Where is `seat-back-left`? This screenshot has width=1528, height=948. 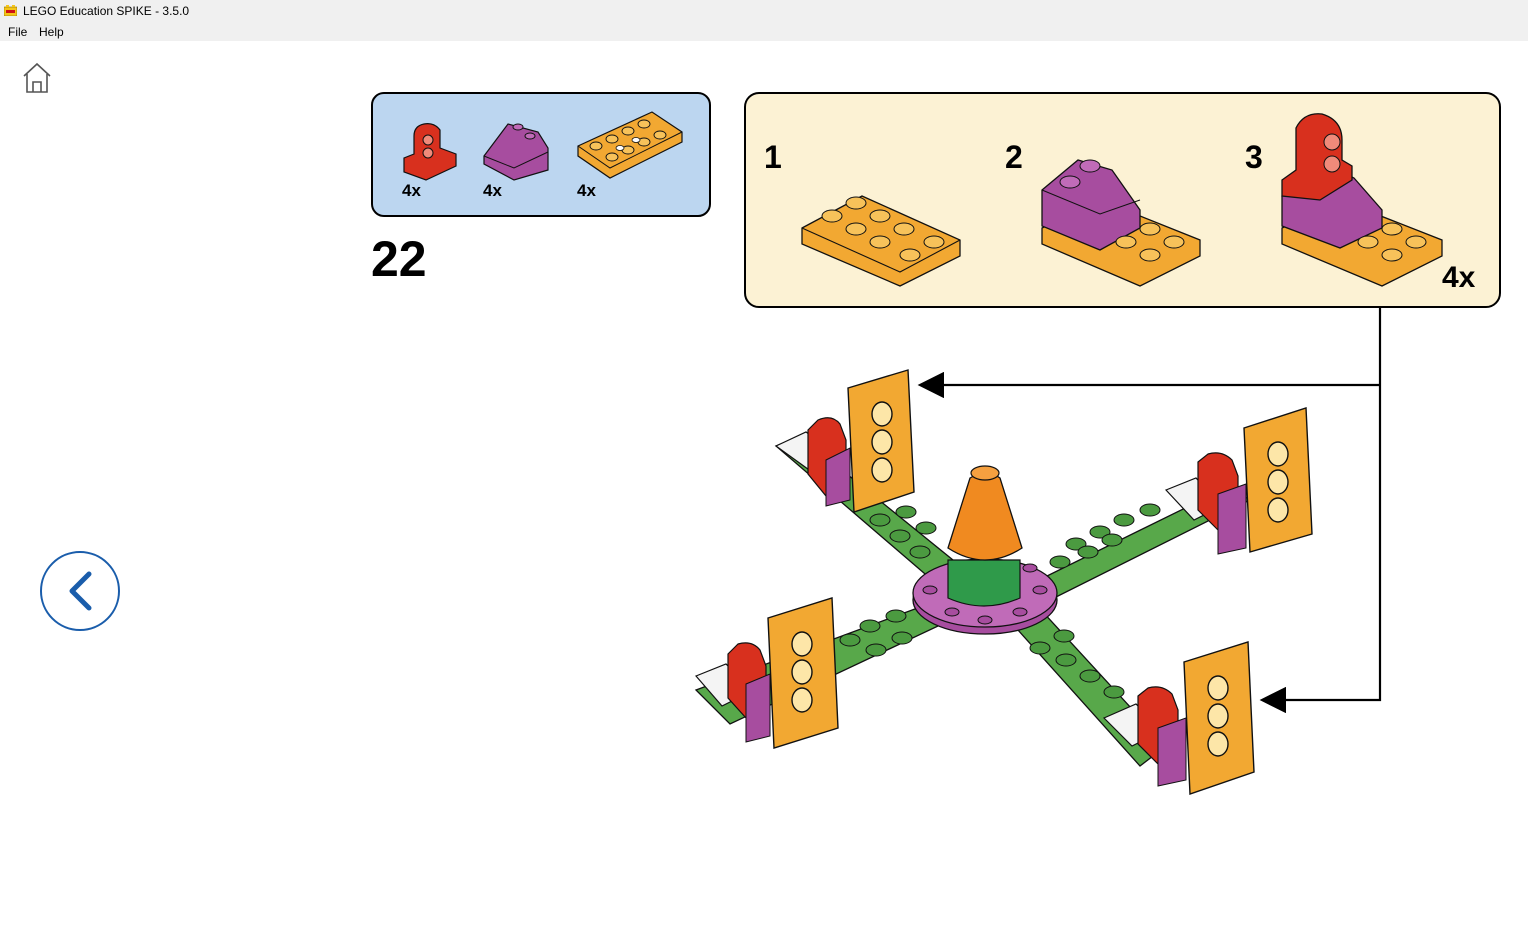
seat-back-left is located at coordinates (861, 441).